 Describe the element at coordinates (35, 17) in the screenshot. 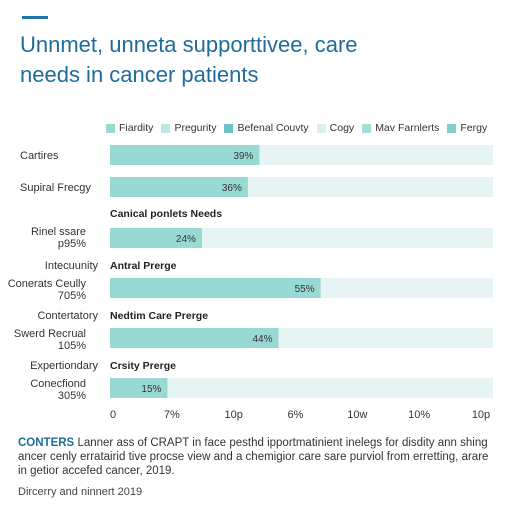

I see `title-accent-bar` at that location.